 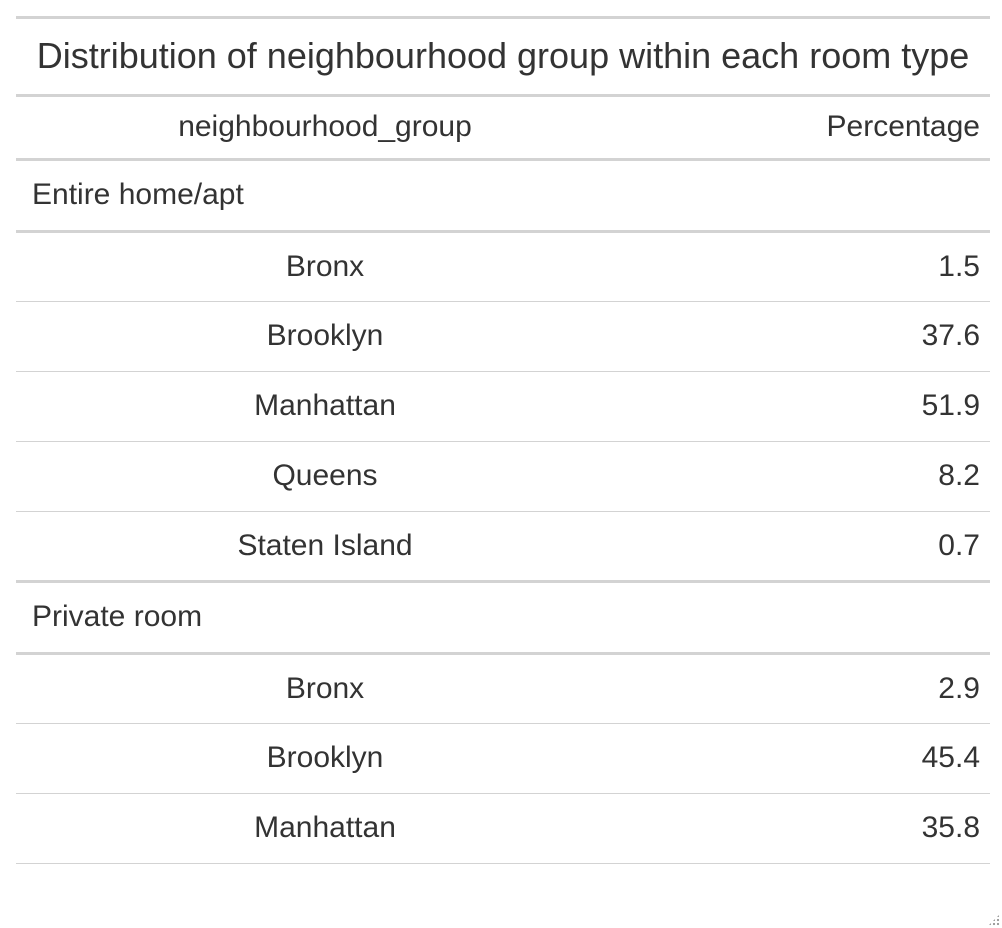 I want to click on header-row: neighbourhood_group Percentage, so click(x=503, y=129).